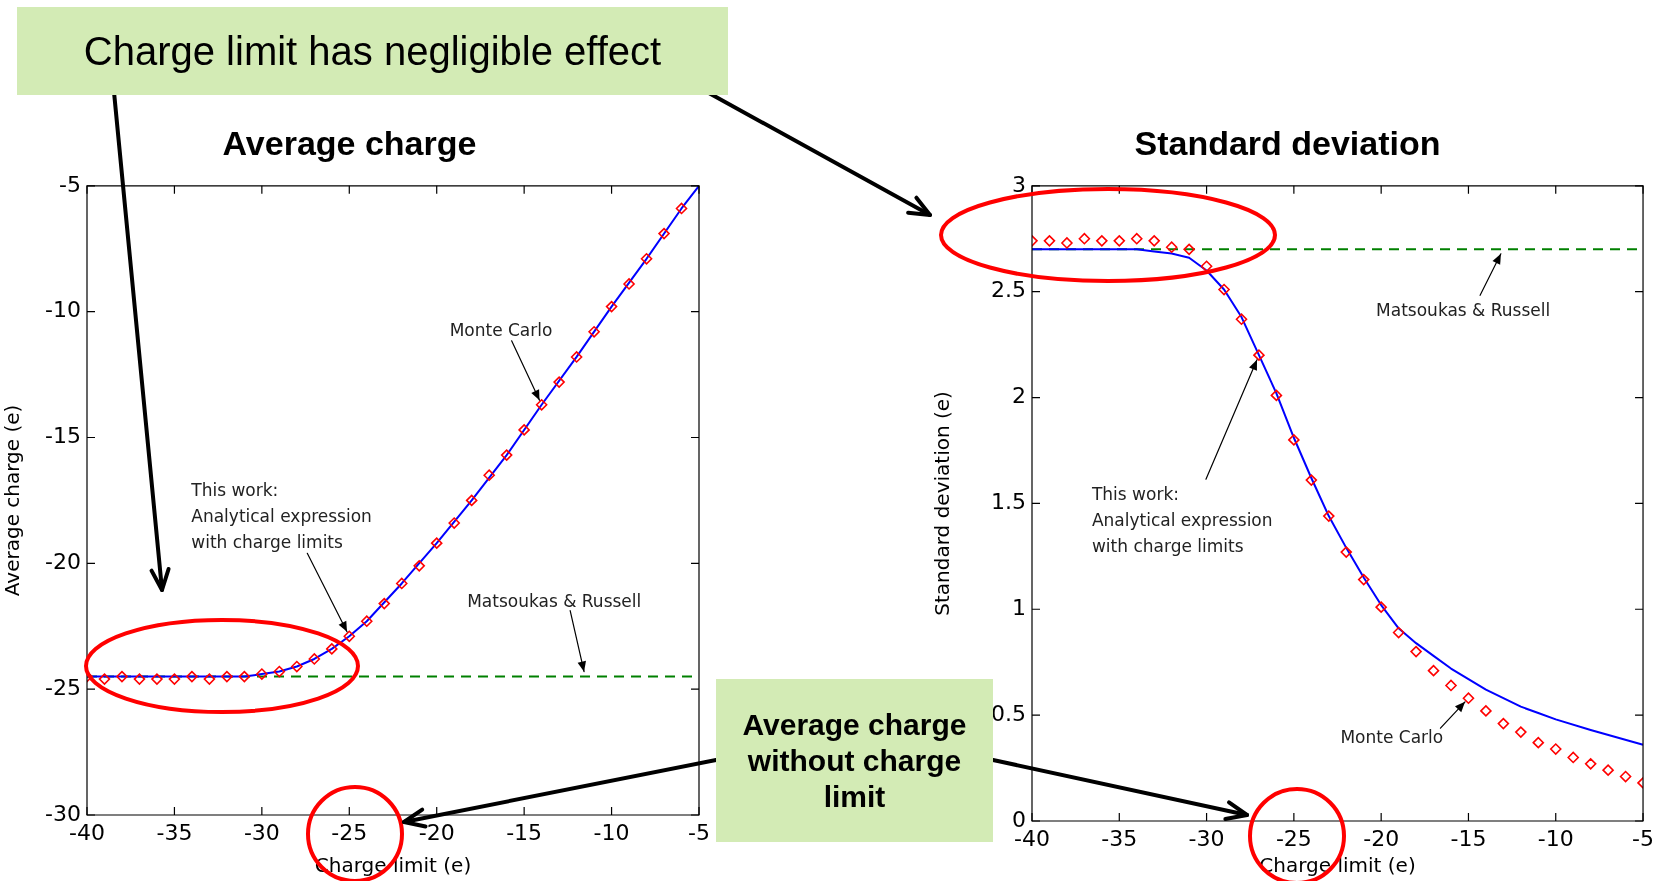  What do you see at coordinates (12, 500) in the screenshot?
I see `y-axis-title: Average charge (e)` at bounding box center [12, 500].